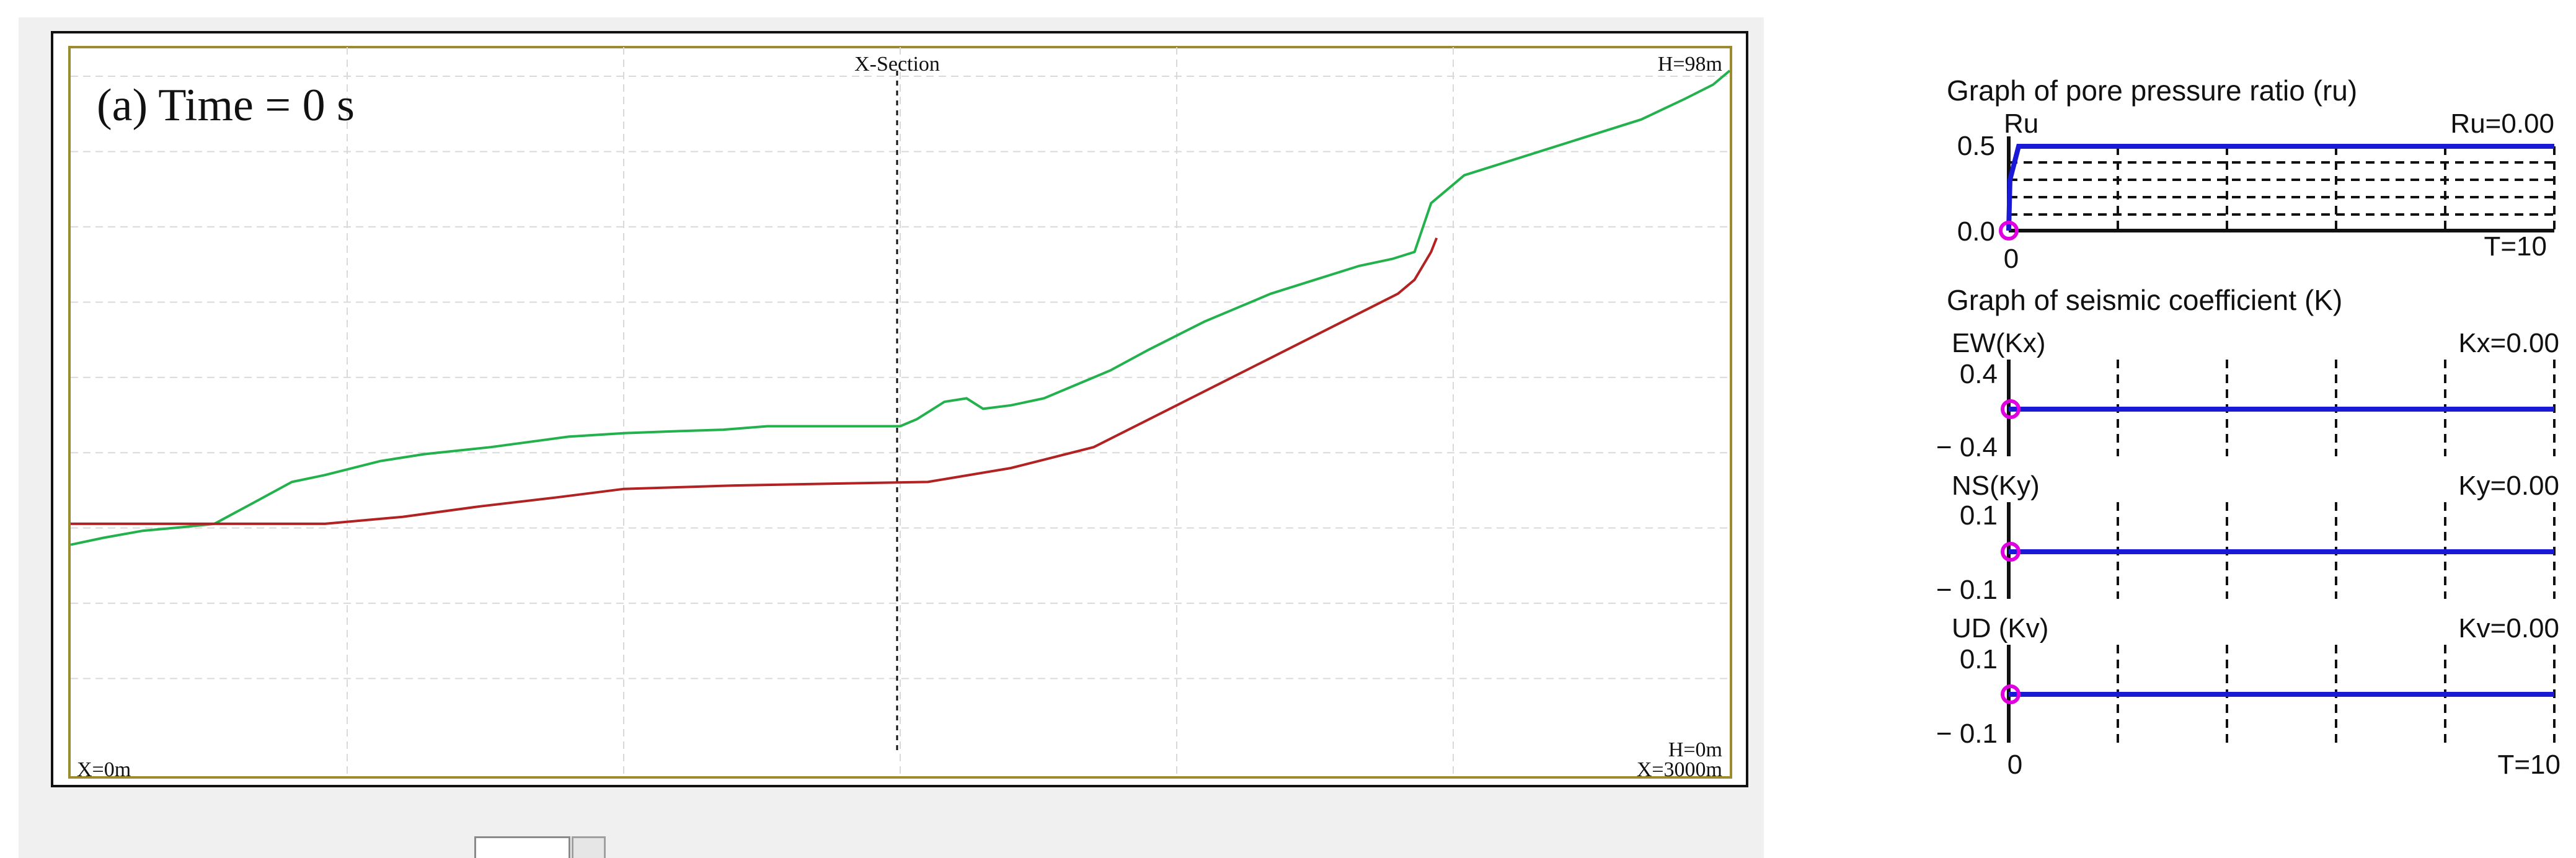  I want to click on ew-tick-bottom: − 0.4, so click(1967, 447).